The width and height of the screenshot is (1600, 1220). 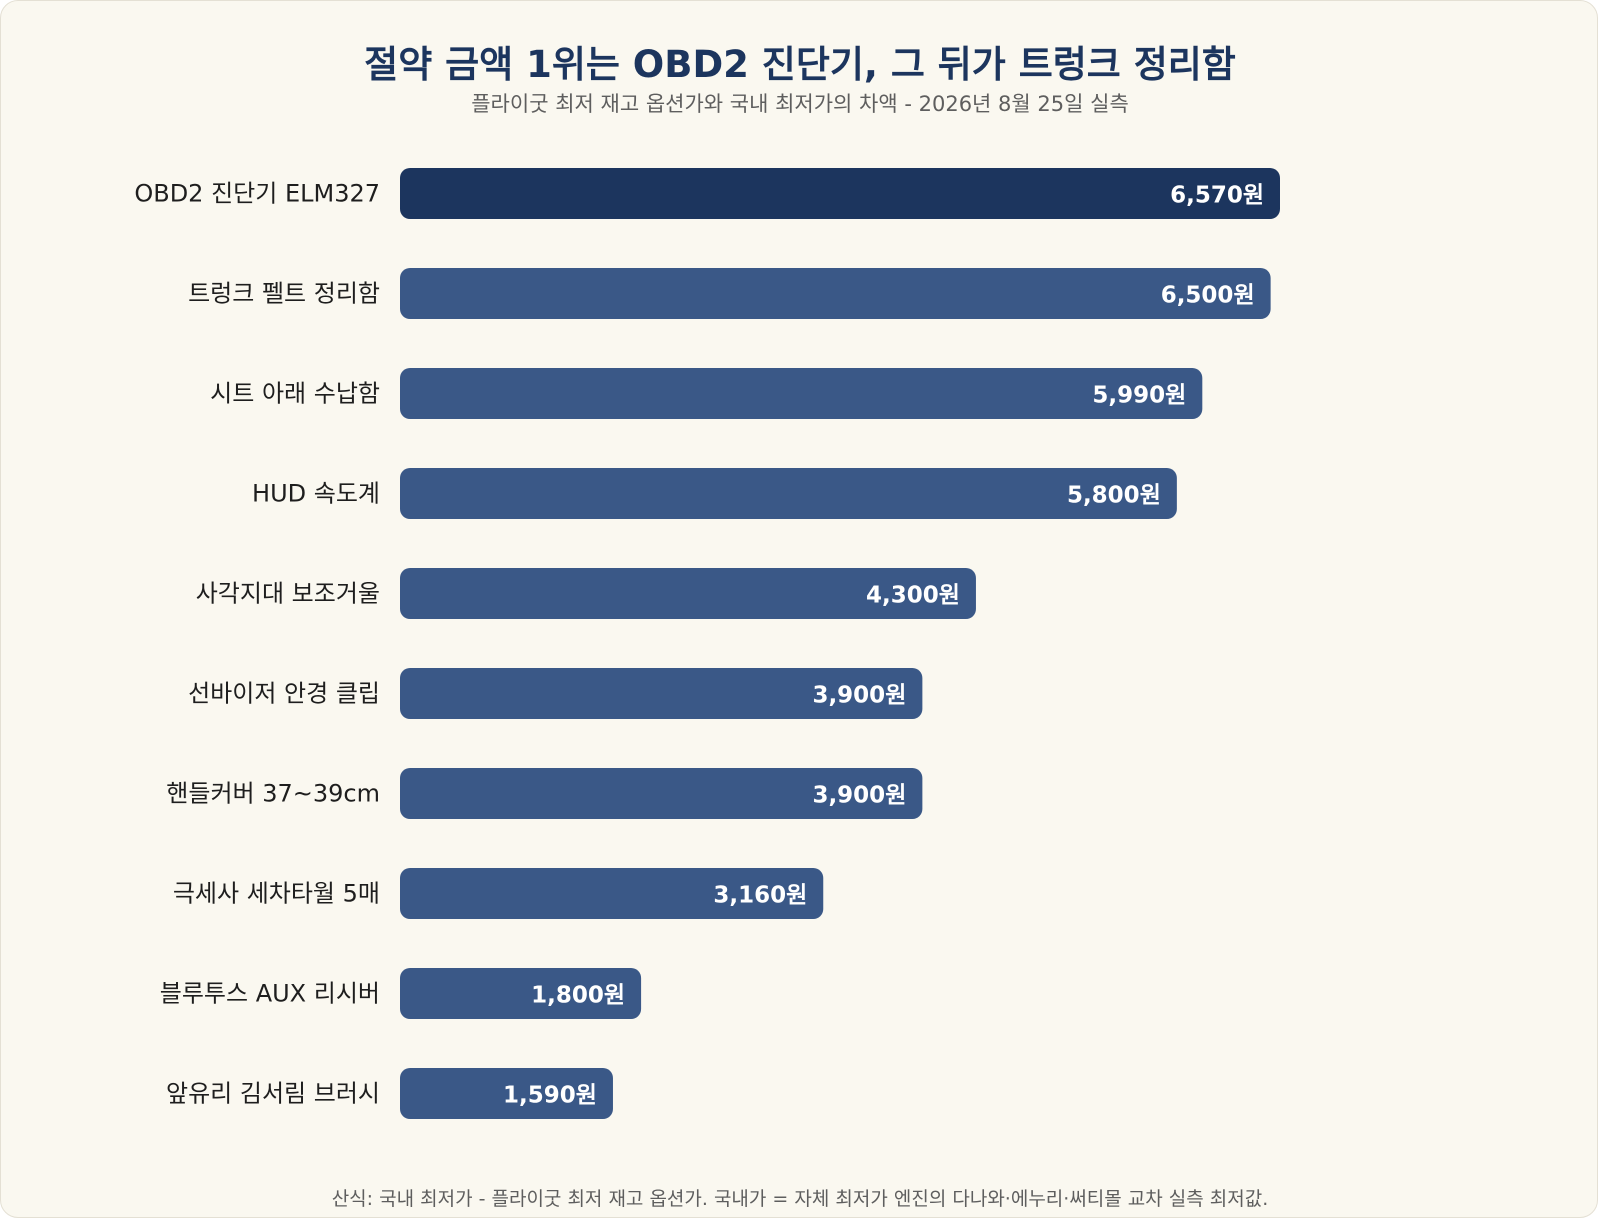 I want to click on value-label: 6,500원, so click(x=1208, y=296).